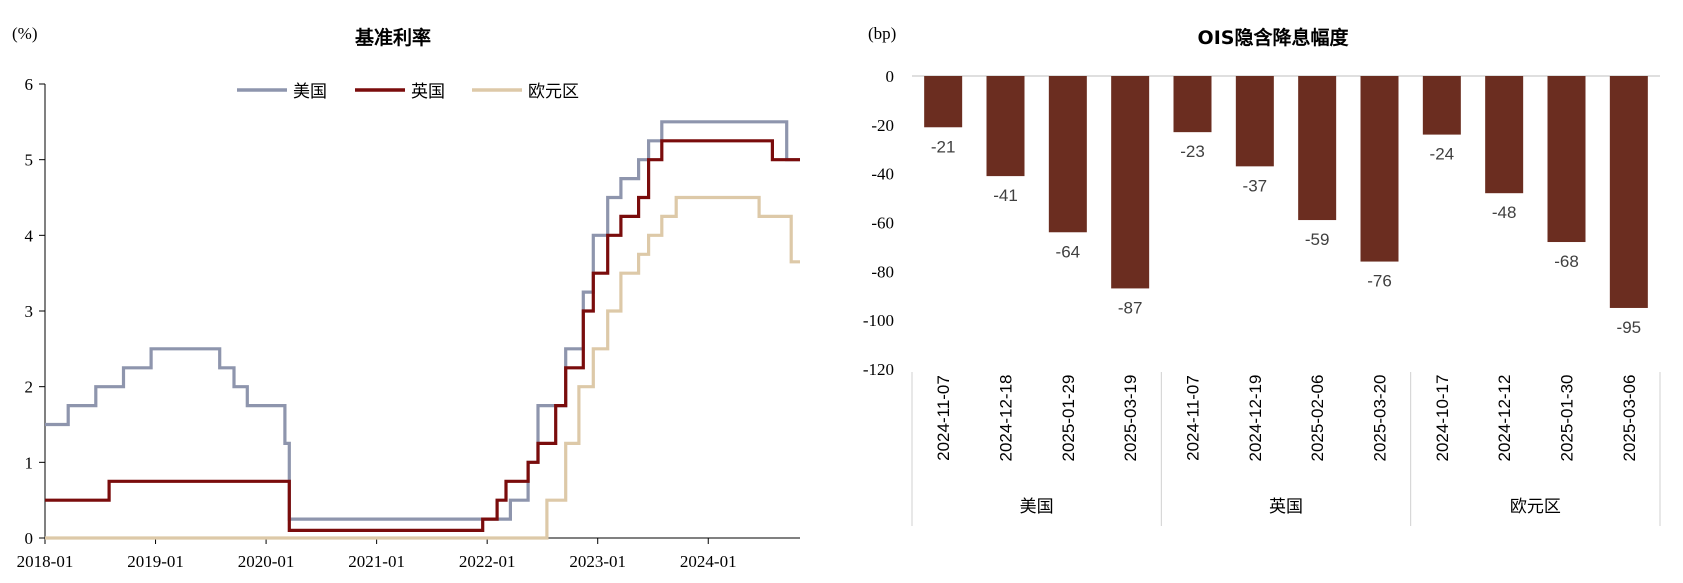 The height and width of the screenshot is (583, 1683). What do you see at coordinates (1255, 185) in the screenshot?
I see `bar-data-label: -37` at bounding box center [1255, 185].